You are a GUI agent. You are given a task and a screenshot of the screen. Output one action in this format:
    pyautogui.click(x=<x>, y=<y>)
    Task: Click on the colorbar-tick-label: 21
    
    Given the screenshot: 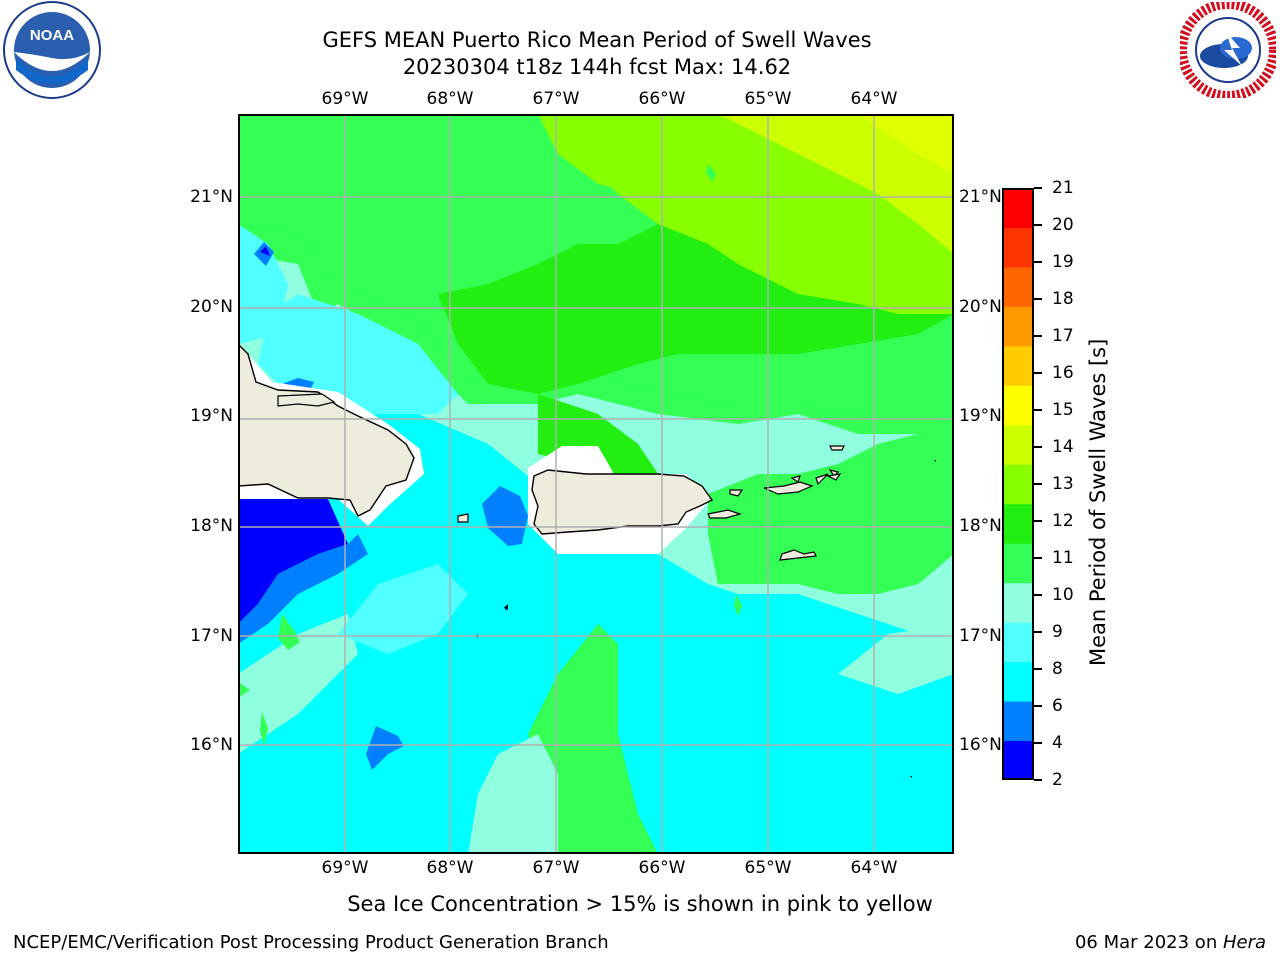 What is the action you would take?
    pyautogui.click(x=1063, y=188)
    